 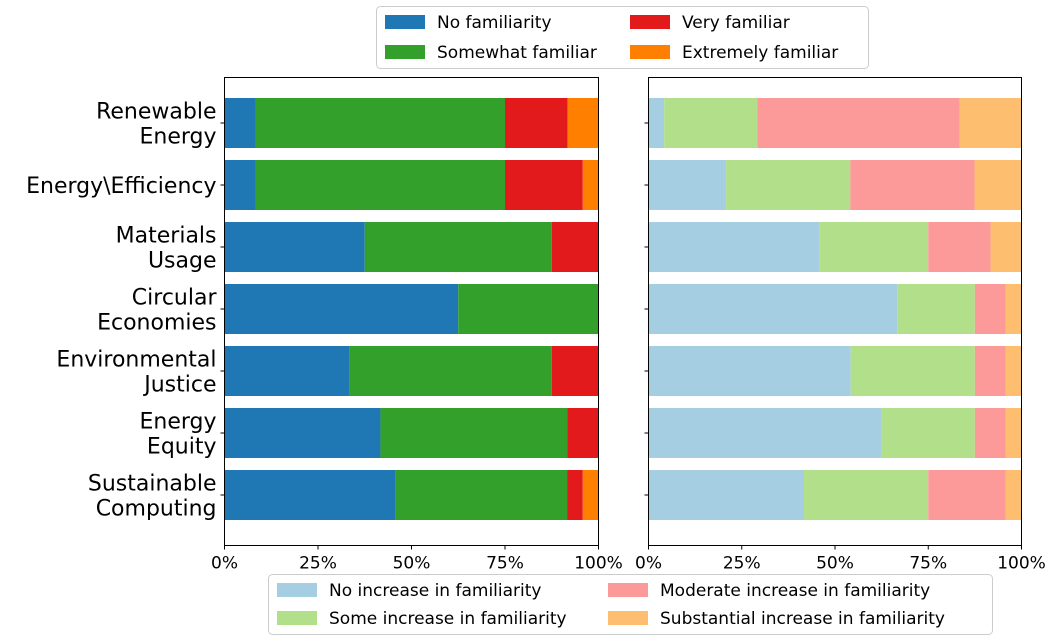 I want to click on category-label: Circular, so click(x=175, y=298).